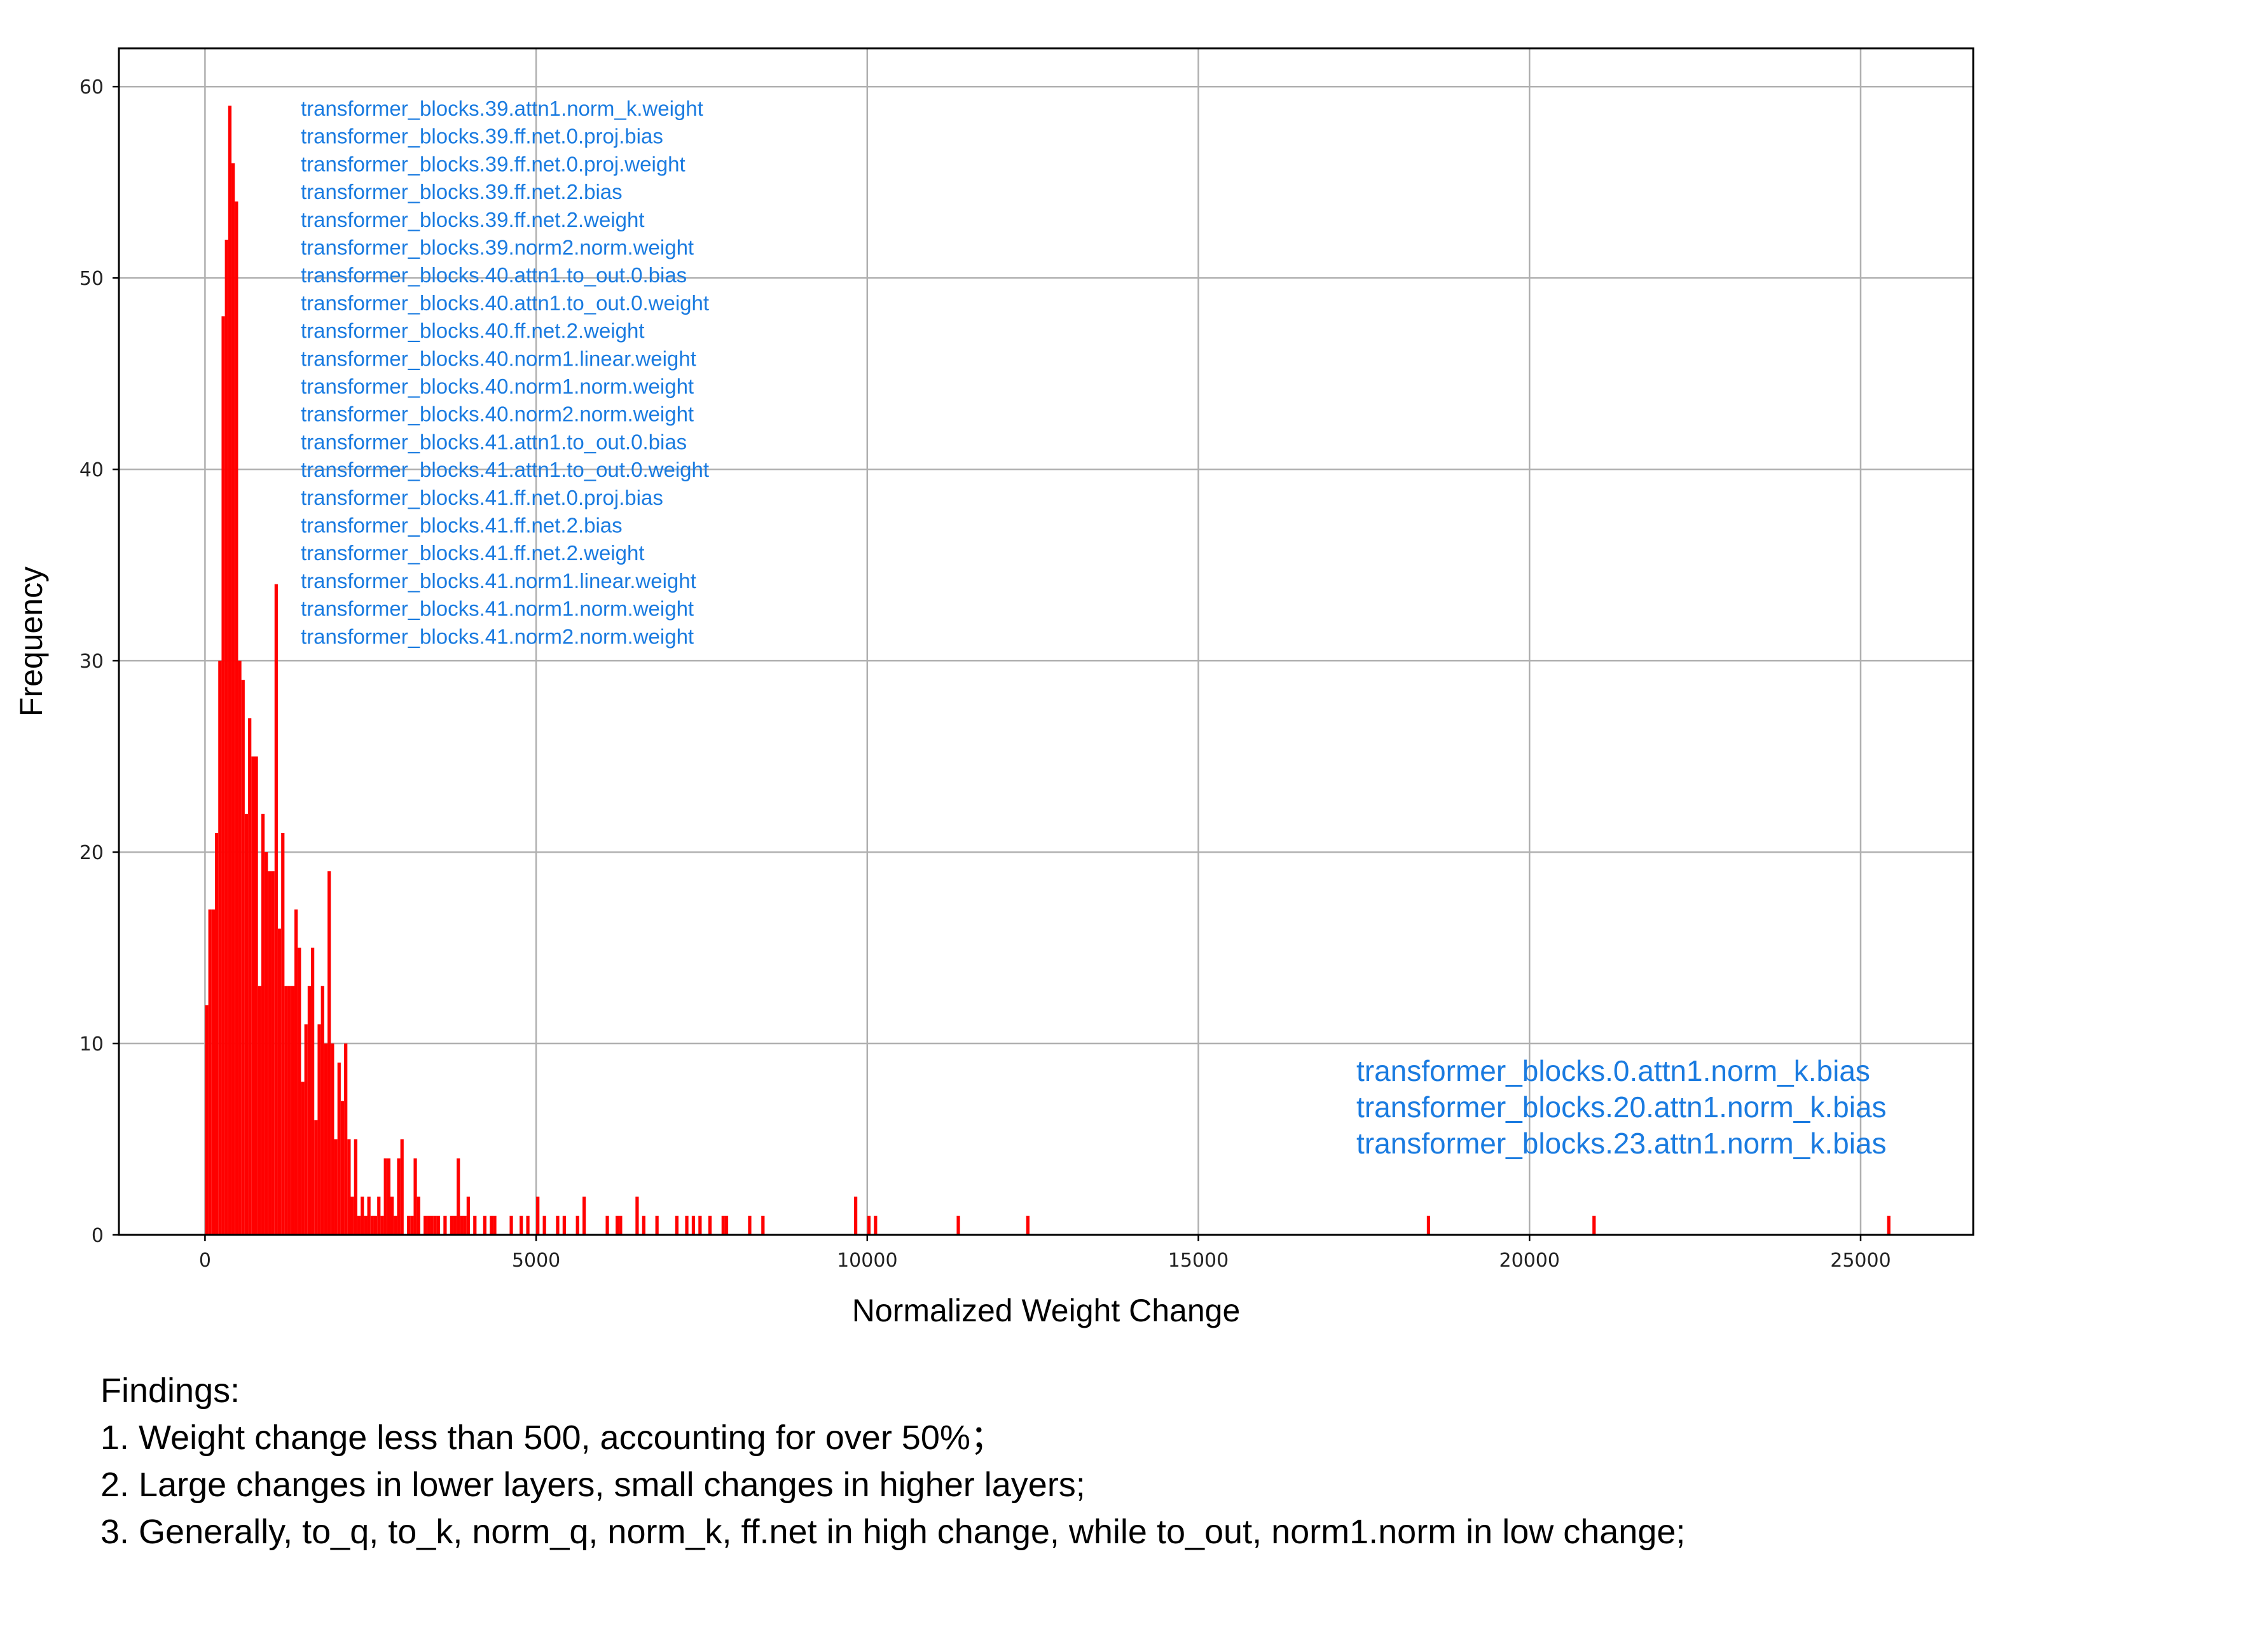 The image size is (2253, 1652). Describe the element at coordinates (497, 609) in the screenshot. I see `annotation-top-item: transformer_blocks.41.norm1.norm.weight` at that location.